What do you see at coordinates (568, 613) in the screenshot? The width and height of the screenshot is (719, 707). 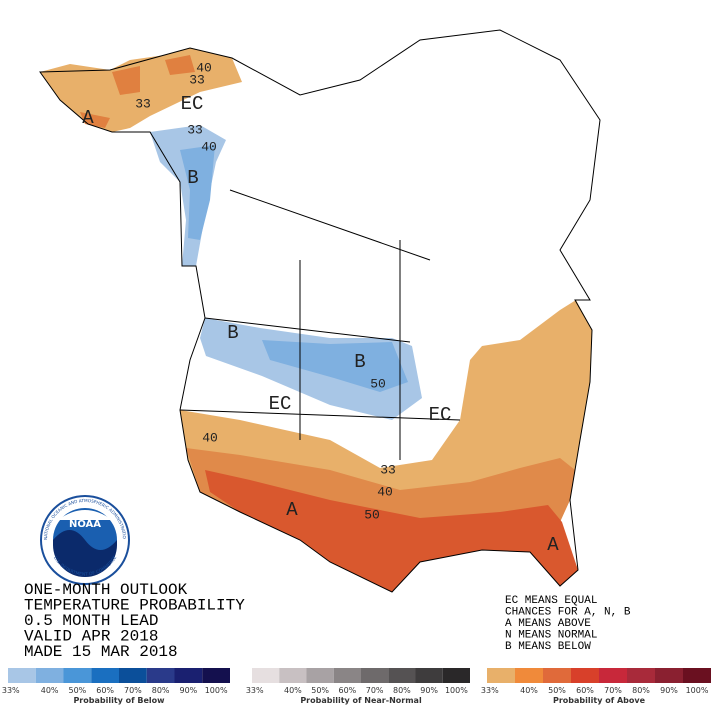 I see `key-line: CHANCES FOR A, N, B` at bounding box center [568, 613].